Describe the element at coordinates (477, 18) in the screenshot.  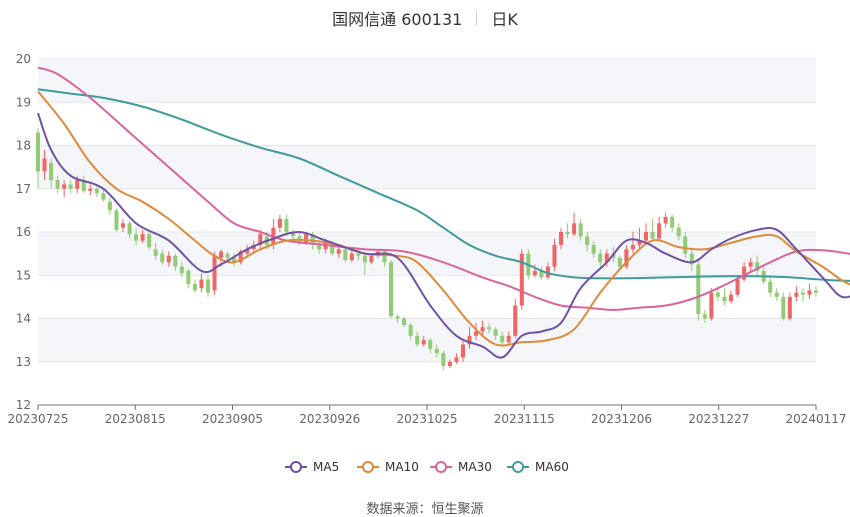
I see `title-divider` at that location.